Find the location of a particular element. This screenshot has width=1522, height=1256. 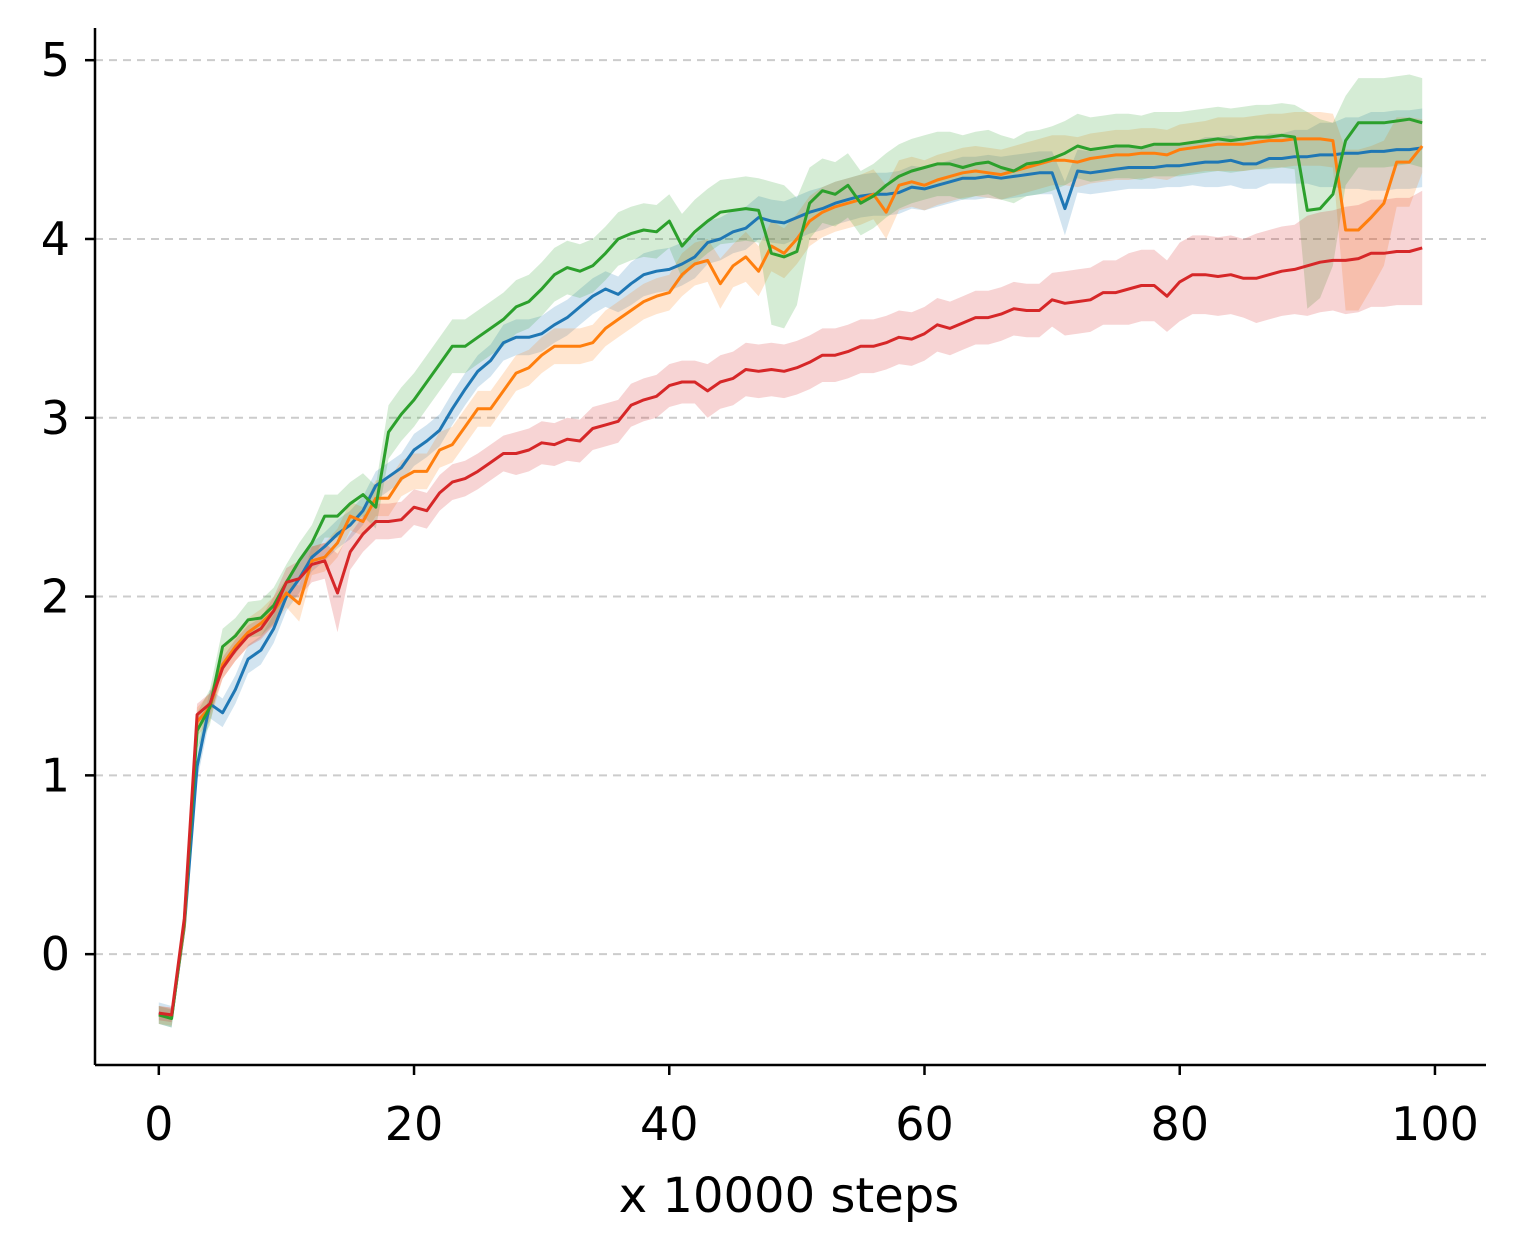

y-tick-label-3: 3 is located at coordinates (55, 418).